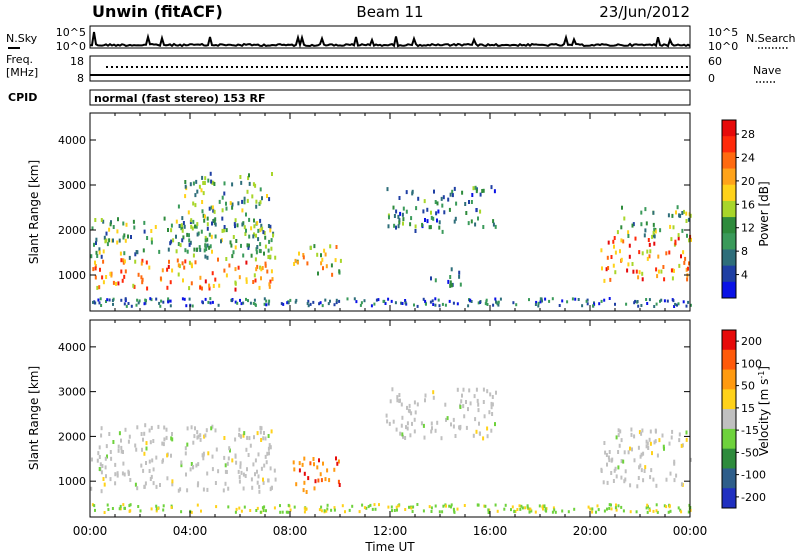  I want to click on noise-right-tick-bottom: 10^0, so click(723, 46).